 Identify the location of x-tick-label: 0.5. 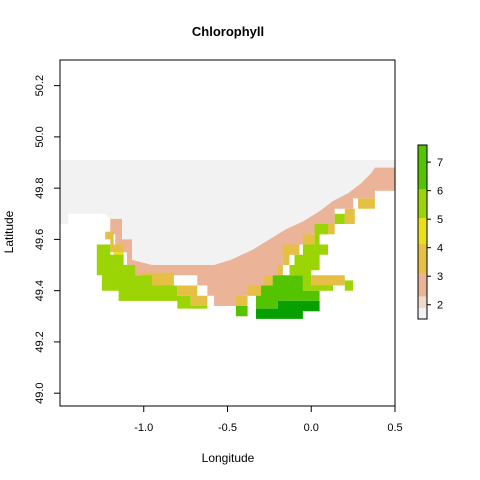
(394, 428).